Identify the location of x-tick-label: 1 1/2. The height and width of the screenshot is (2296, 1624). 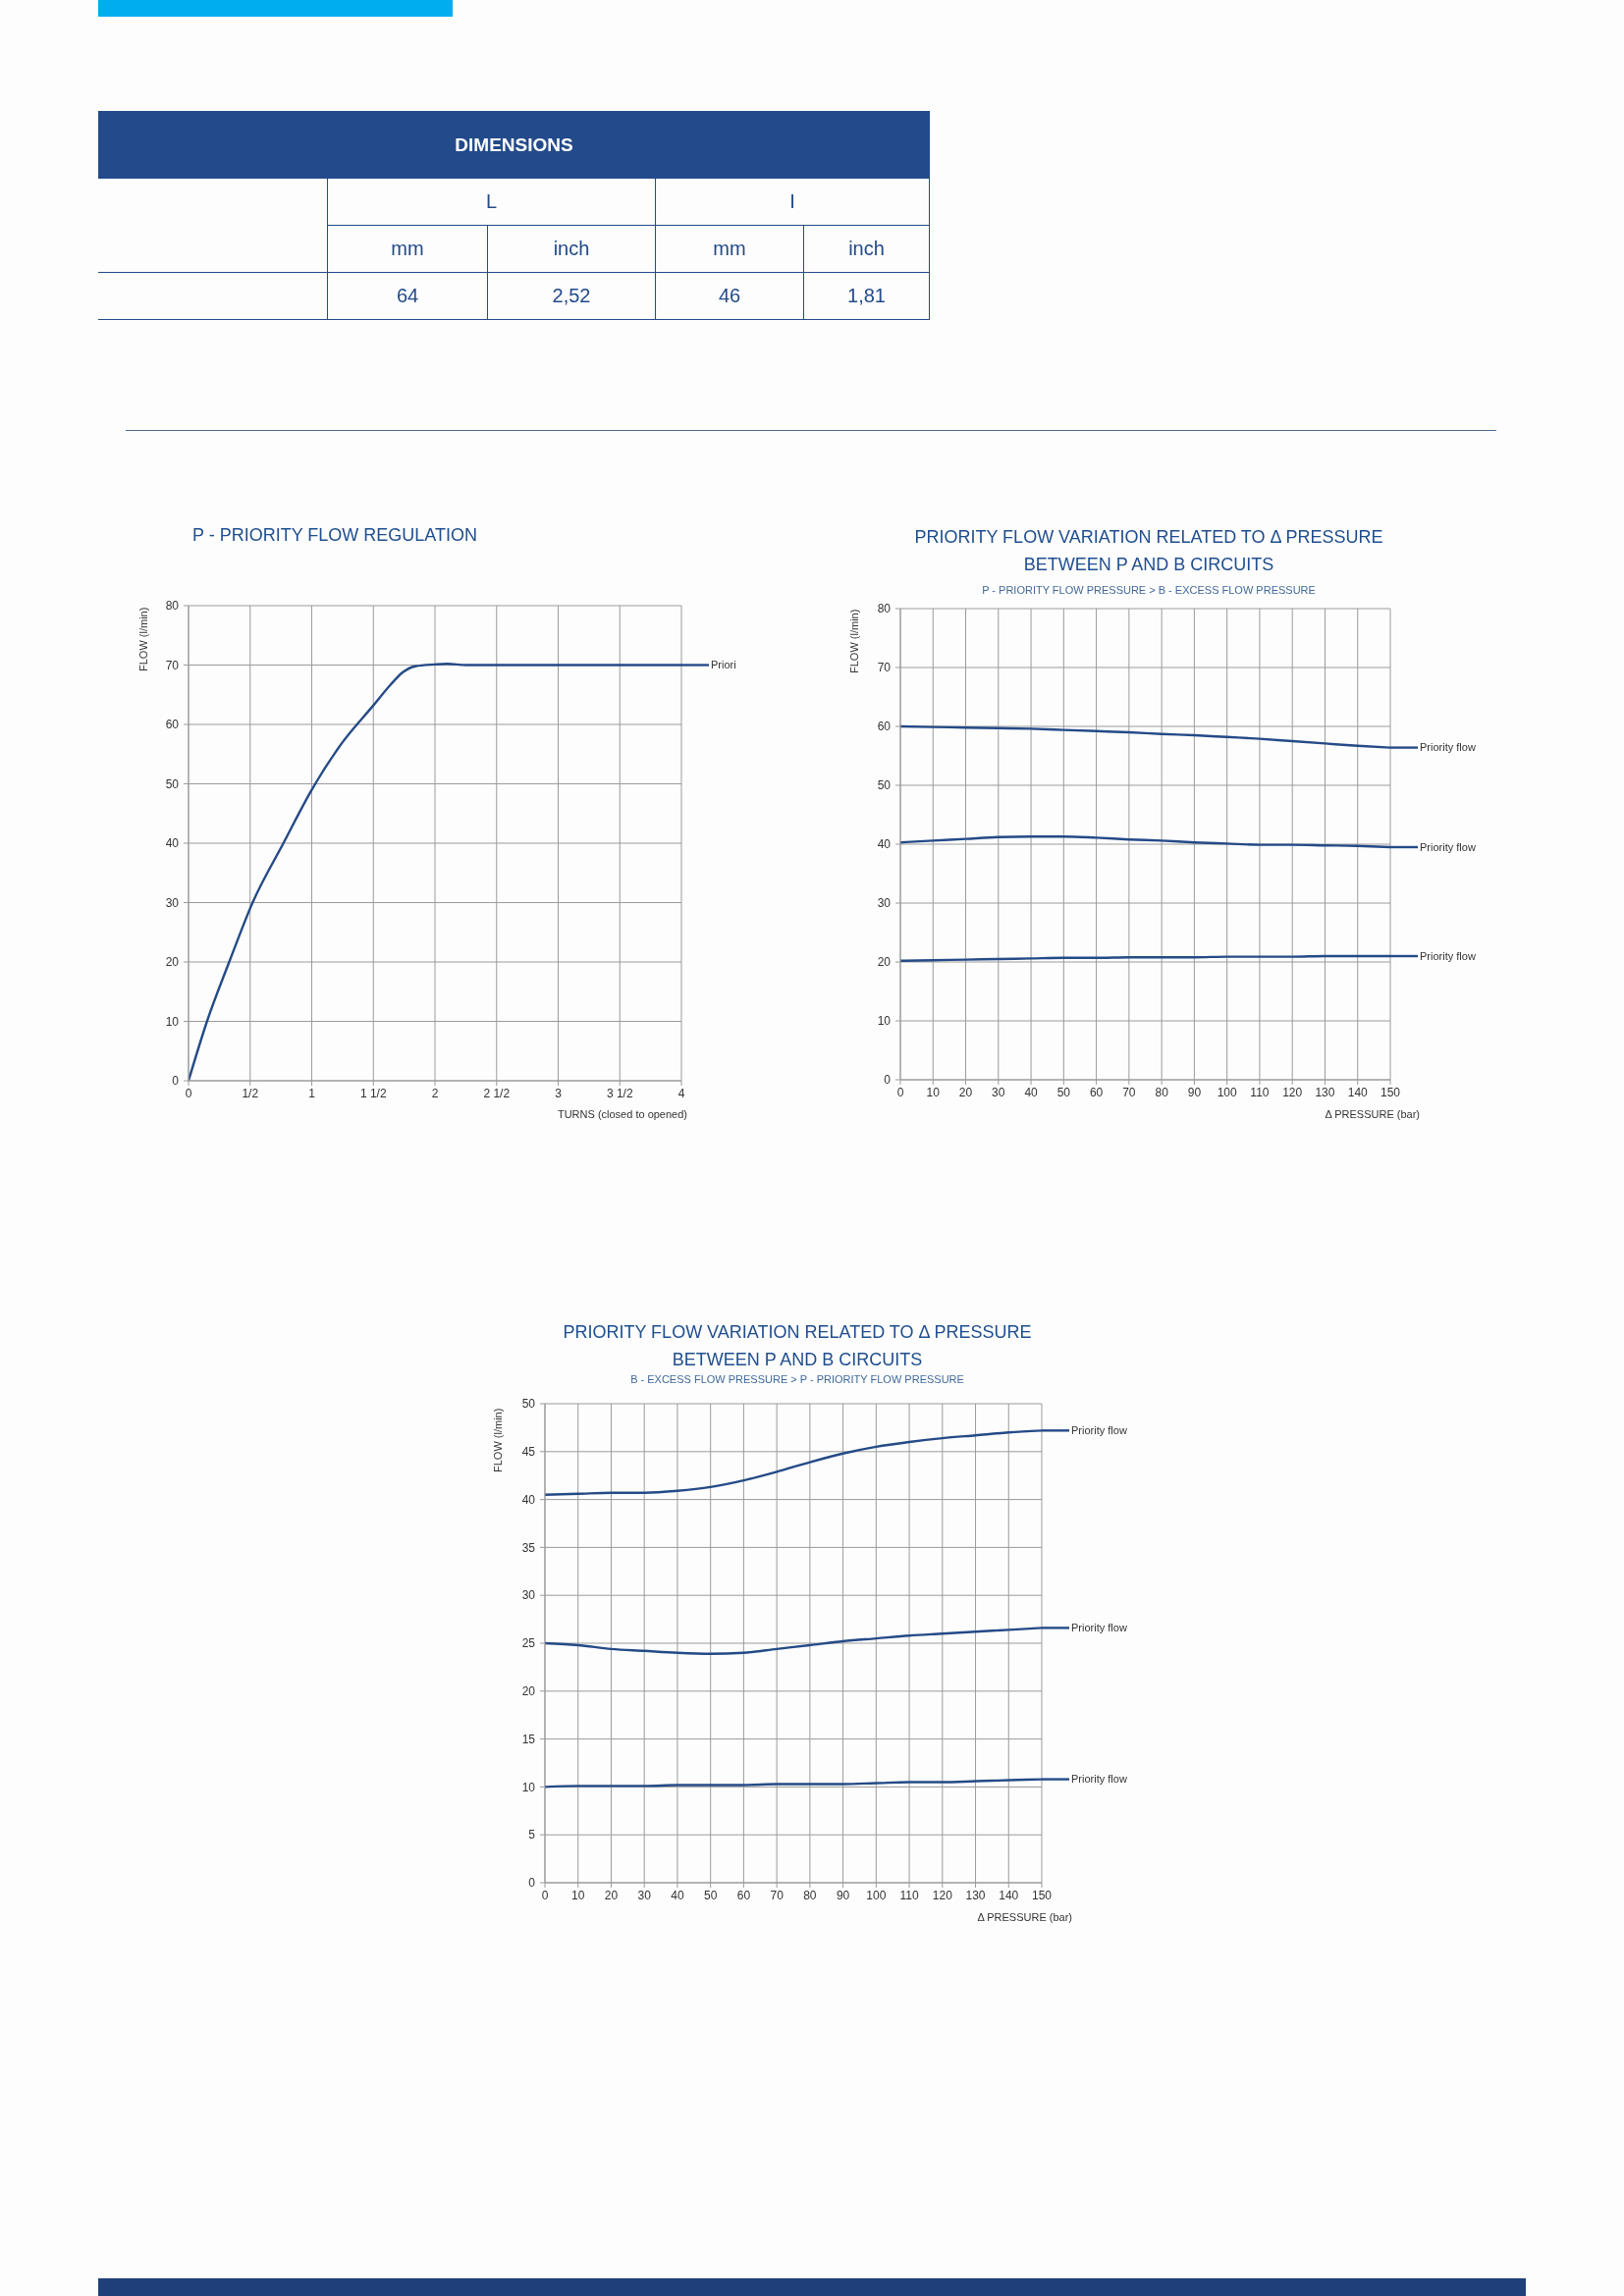
(373, 1093).